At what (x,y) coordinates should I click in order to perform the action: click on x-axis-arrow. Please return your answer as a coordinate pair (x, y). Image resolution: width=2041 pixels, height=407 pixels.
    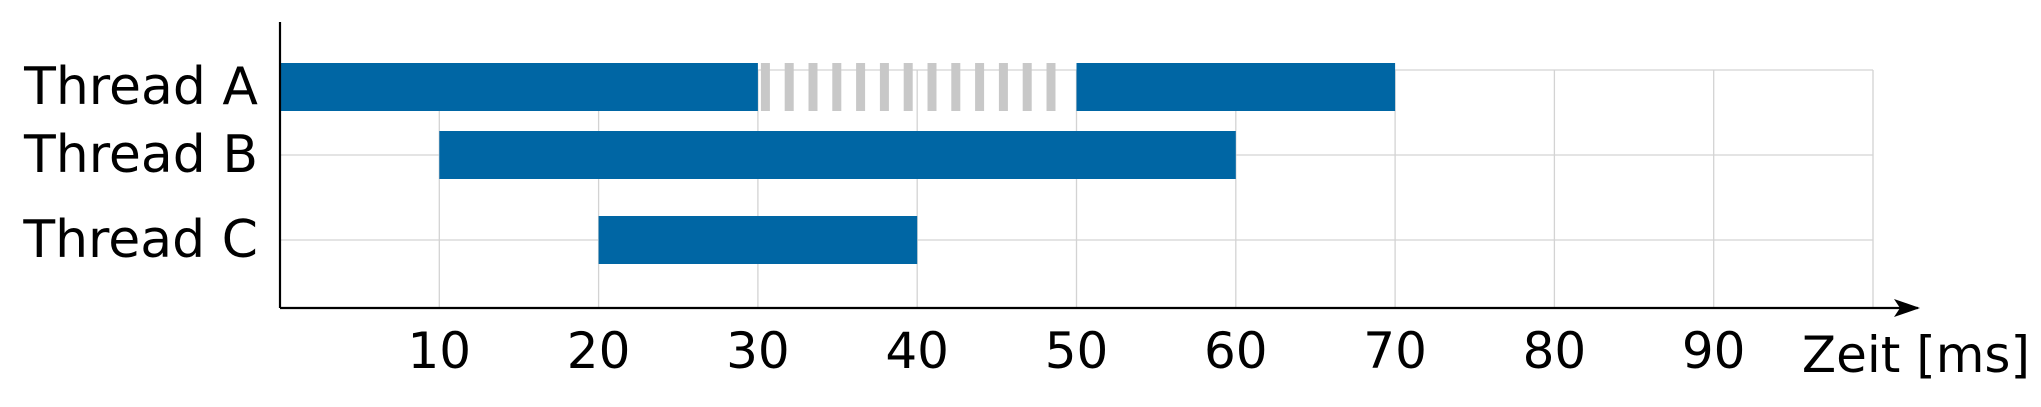
    Looking at the image, I should click on (1907, 308).